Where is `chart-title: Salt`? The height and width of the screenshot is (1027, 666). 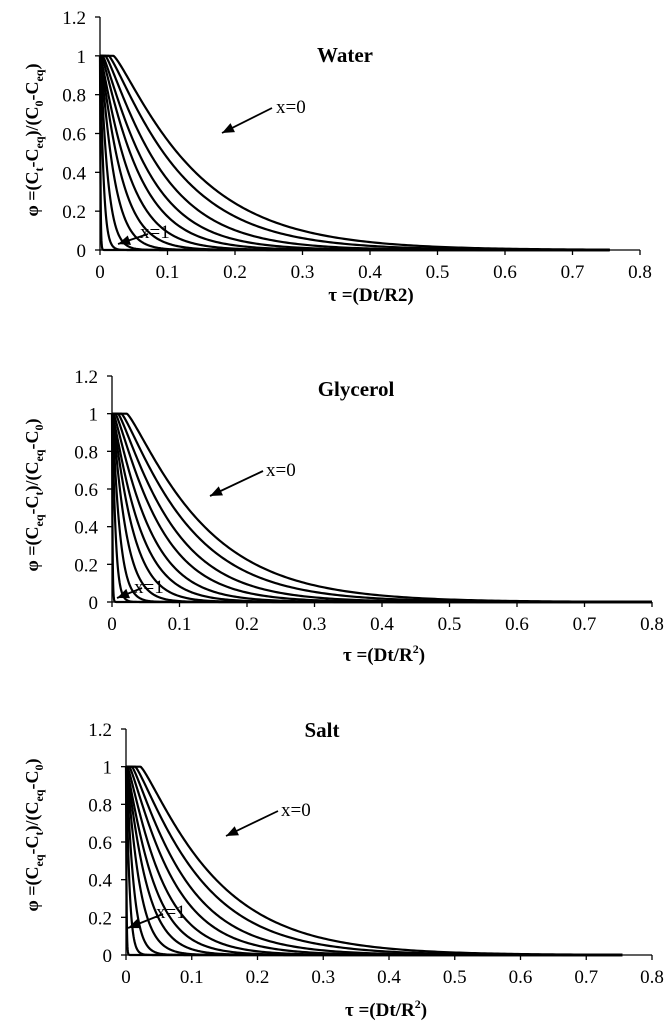
chart-title: Salt is located at coordinates (321, 730).